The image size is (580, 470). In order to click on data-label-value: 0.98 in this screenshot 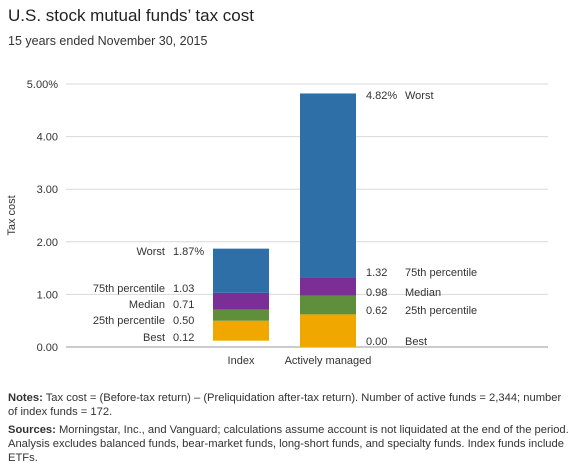, I will do `click(376, 293)`.